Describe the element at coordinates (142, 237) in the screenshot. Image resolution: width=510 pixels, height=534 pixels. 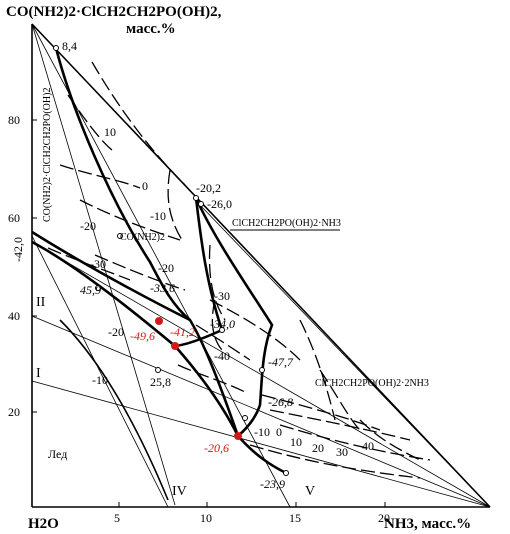
I see `phase-urea: CO(NH2)2` at that location.